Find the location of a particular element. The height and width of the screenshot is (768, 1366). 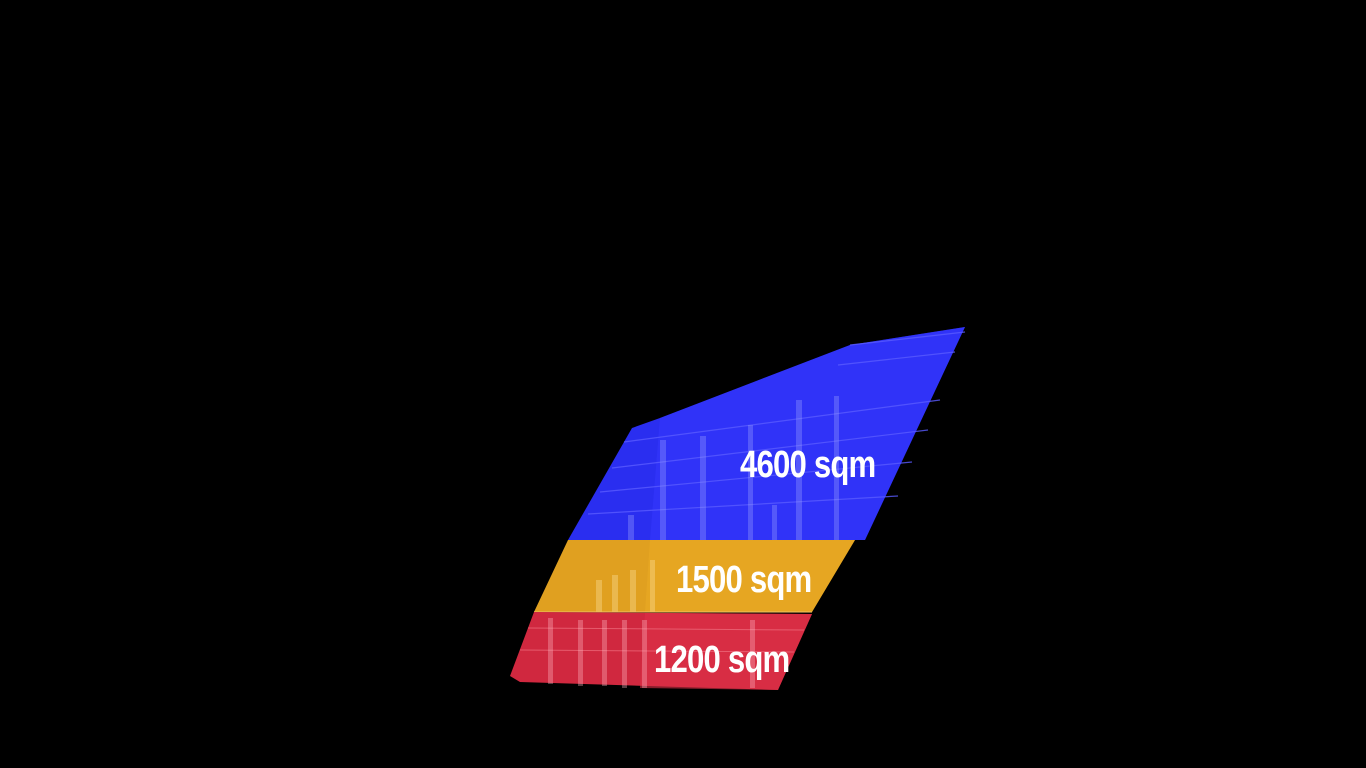

zone-middle-windows is located at coordinates (625, 586).